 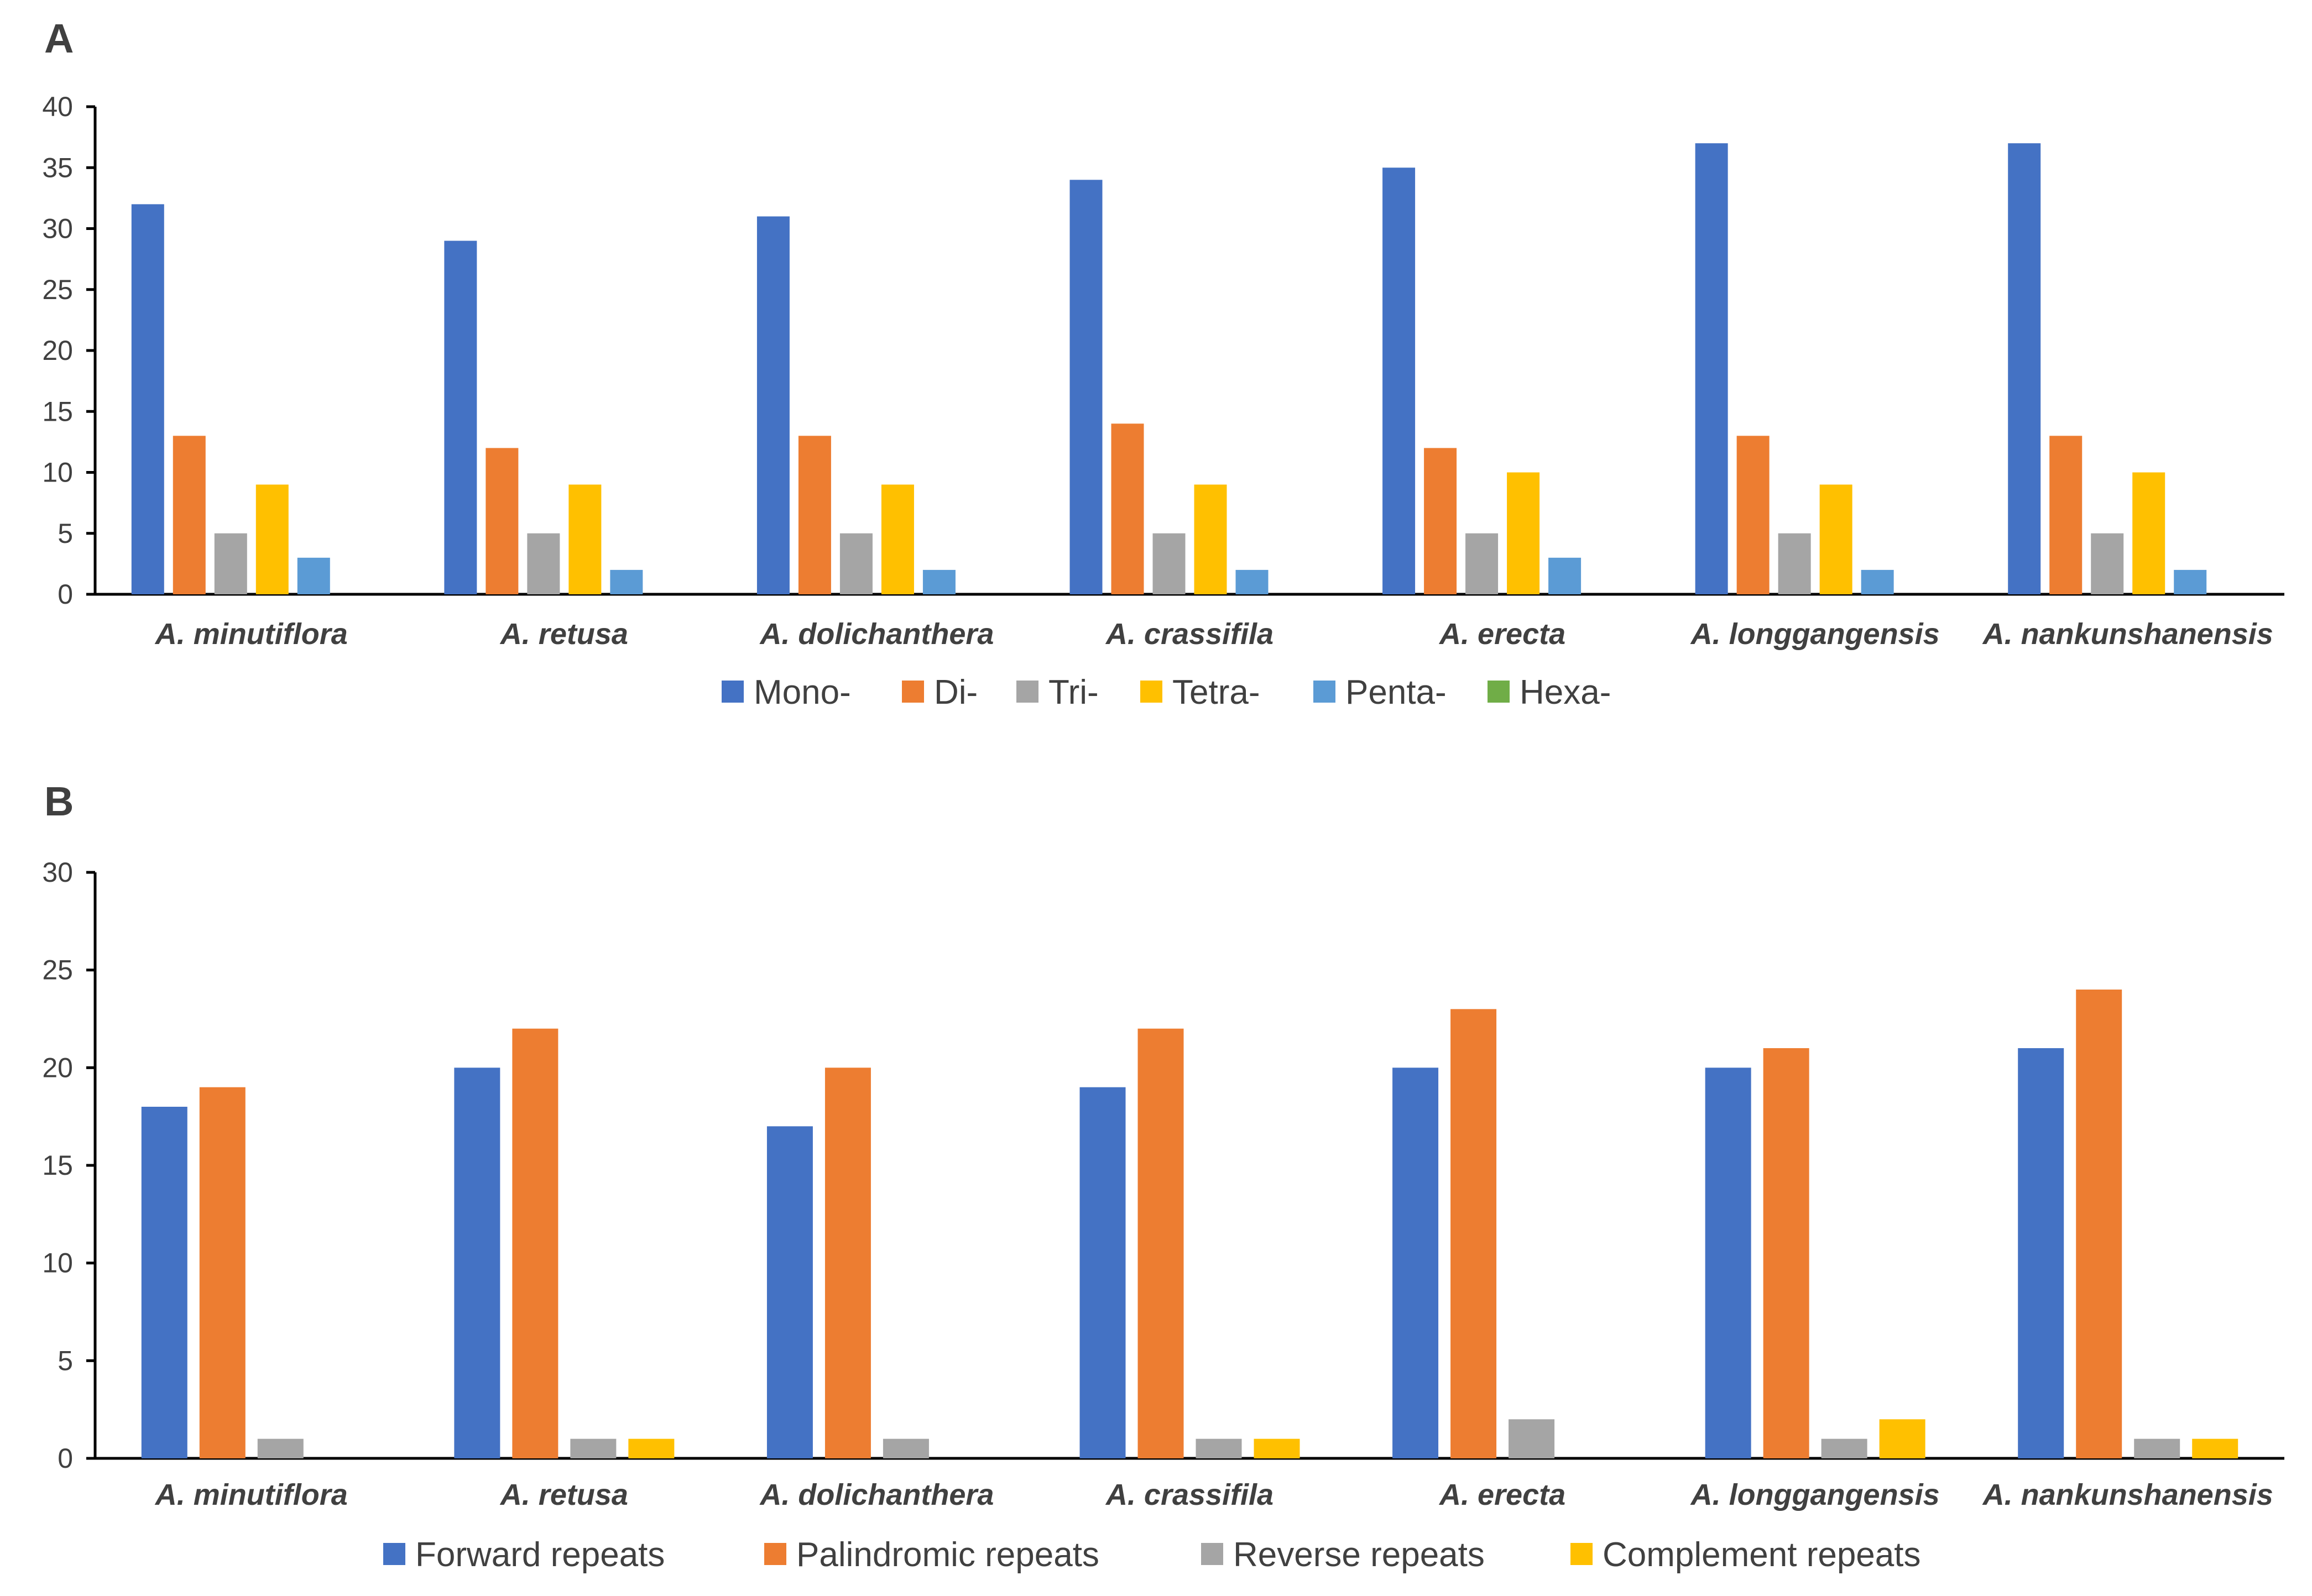 What do you see at coordinates (1473, 1233) in the screenshot?
I see `panel-b-bar-palindromic-repeats-a-erecta: Palindromic repeats A. erecta: 23` at bounding box center [1473, 1233].